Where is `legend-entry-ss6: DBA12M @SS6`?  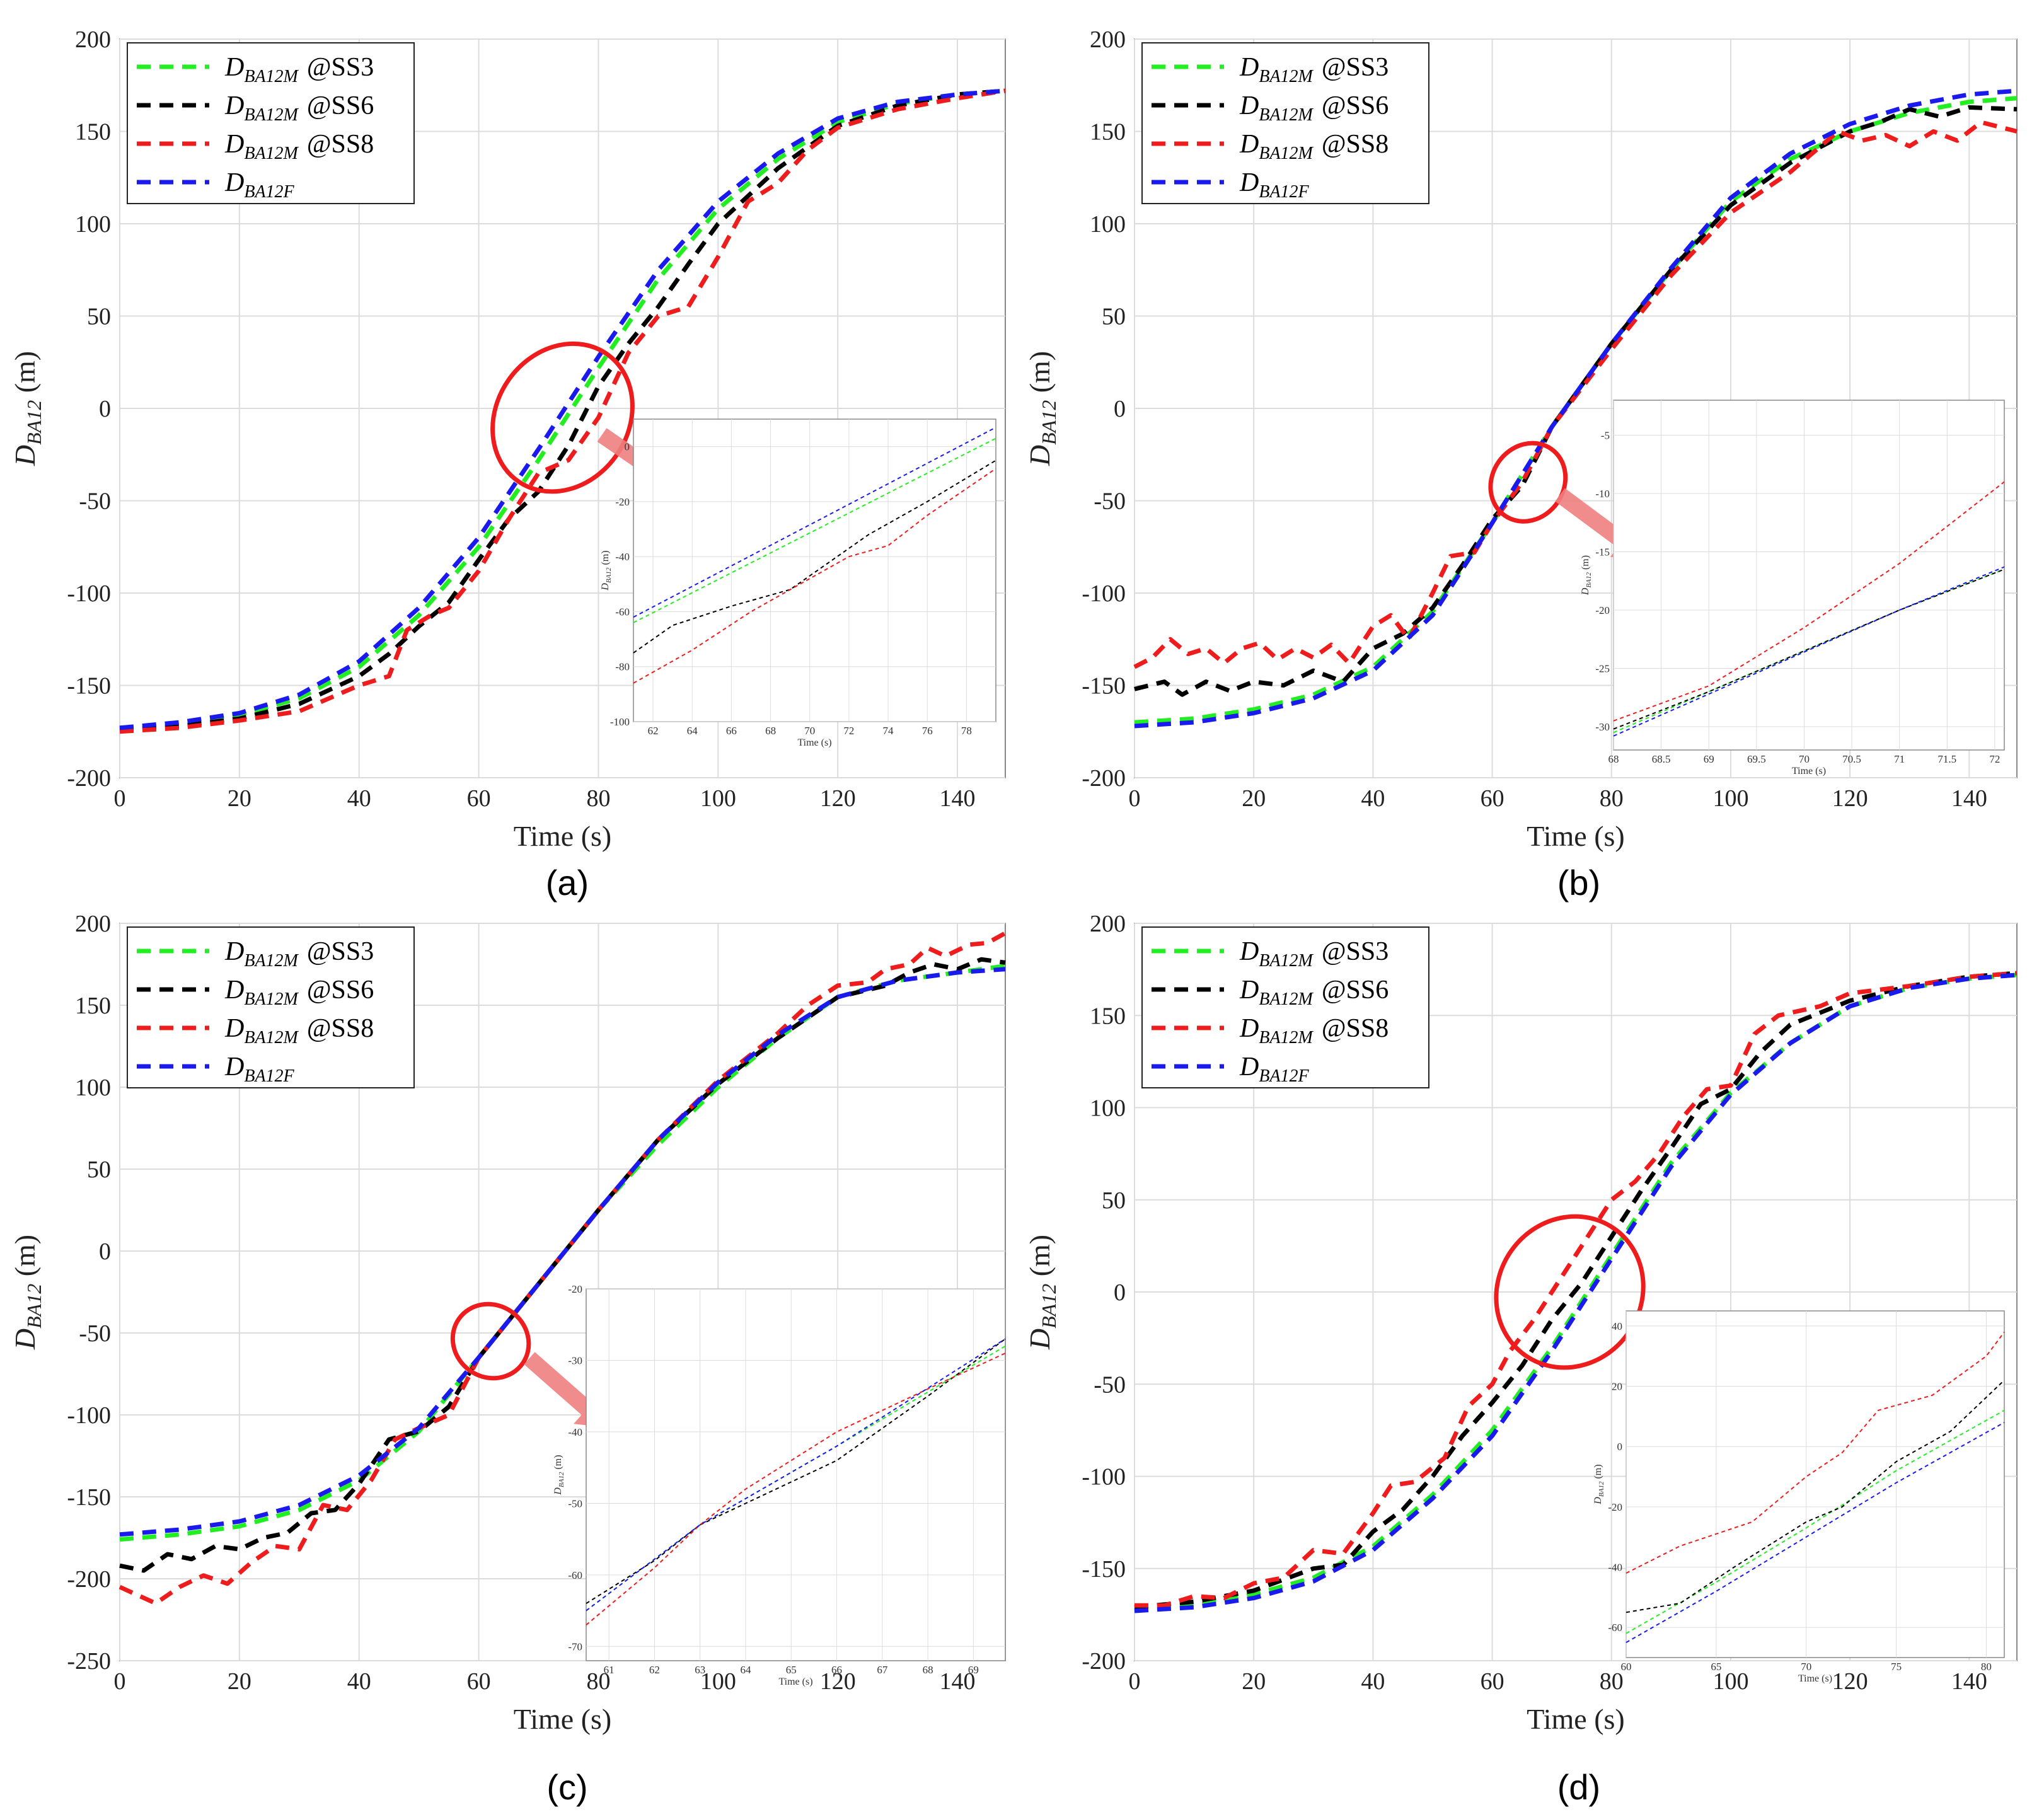
legend-entry-ss6: DBA12M @SS6 is located at coordinates (299, 108).